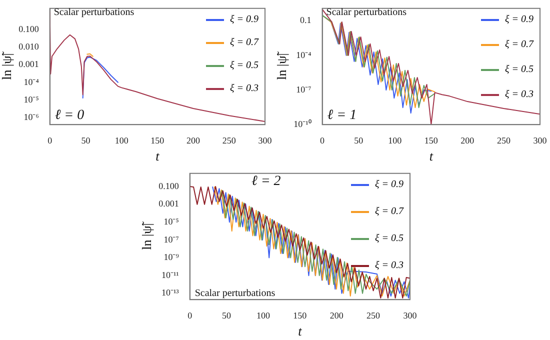  What do you see at coordinates (266, 182) in the screenshot?
I see `annotation: ℓ = 2` at bounding box center [266, 182].